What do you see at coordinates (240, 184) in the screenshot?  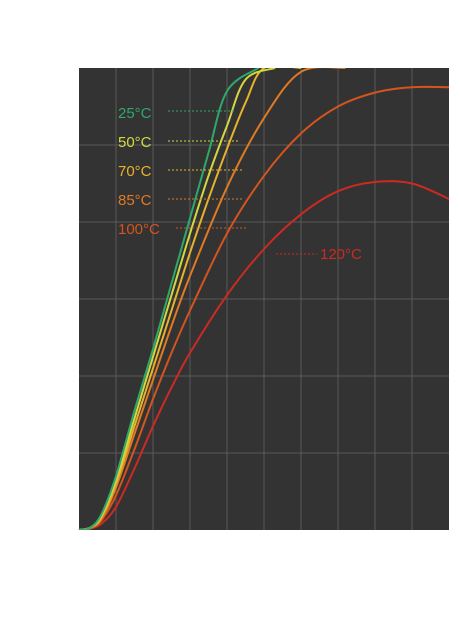 I see `series-labels: 25°C 50°C 70°C 85°C 100°C 120°C` at bounding box center [240, 184].